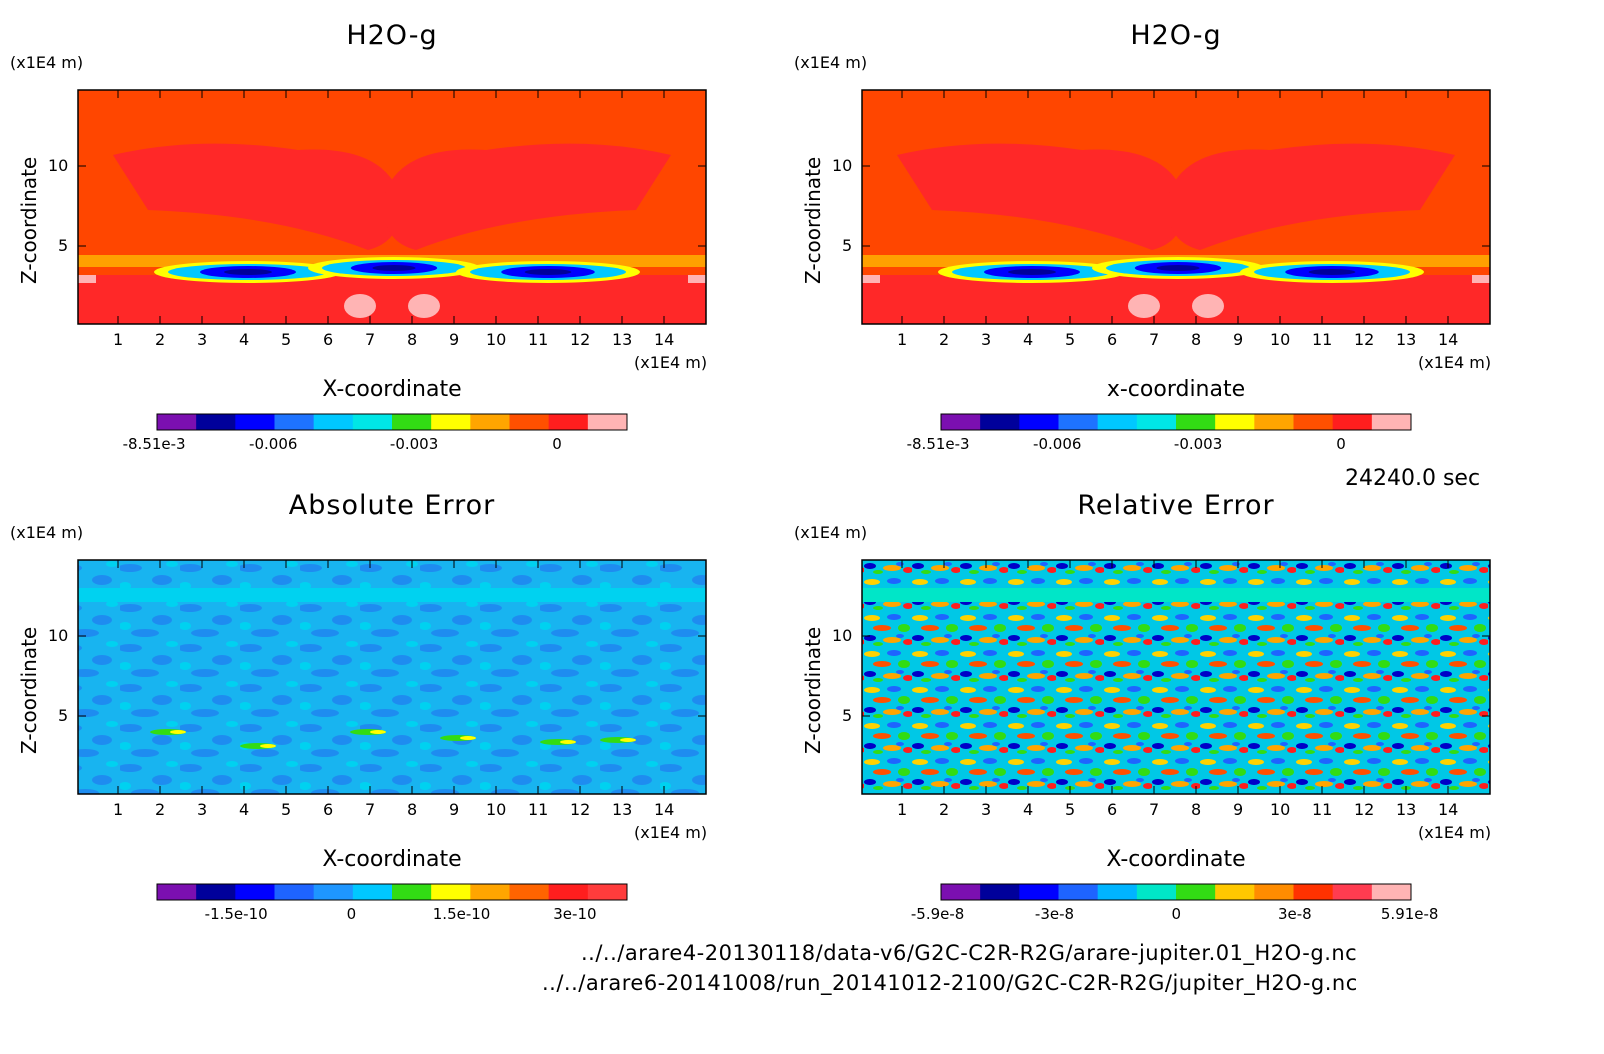  What do you see at coordinates (1294, 914) in the screenshot?
I see `colorbar-tick-label: 3e-8` at bounding box center [1294, 914].